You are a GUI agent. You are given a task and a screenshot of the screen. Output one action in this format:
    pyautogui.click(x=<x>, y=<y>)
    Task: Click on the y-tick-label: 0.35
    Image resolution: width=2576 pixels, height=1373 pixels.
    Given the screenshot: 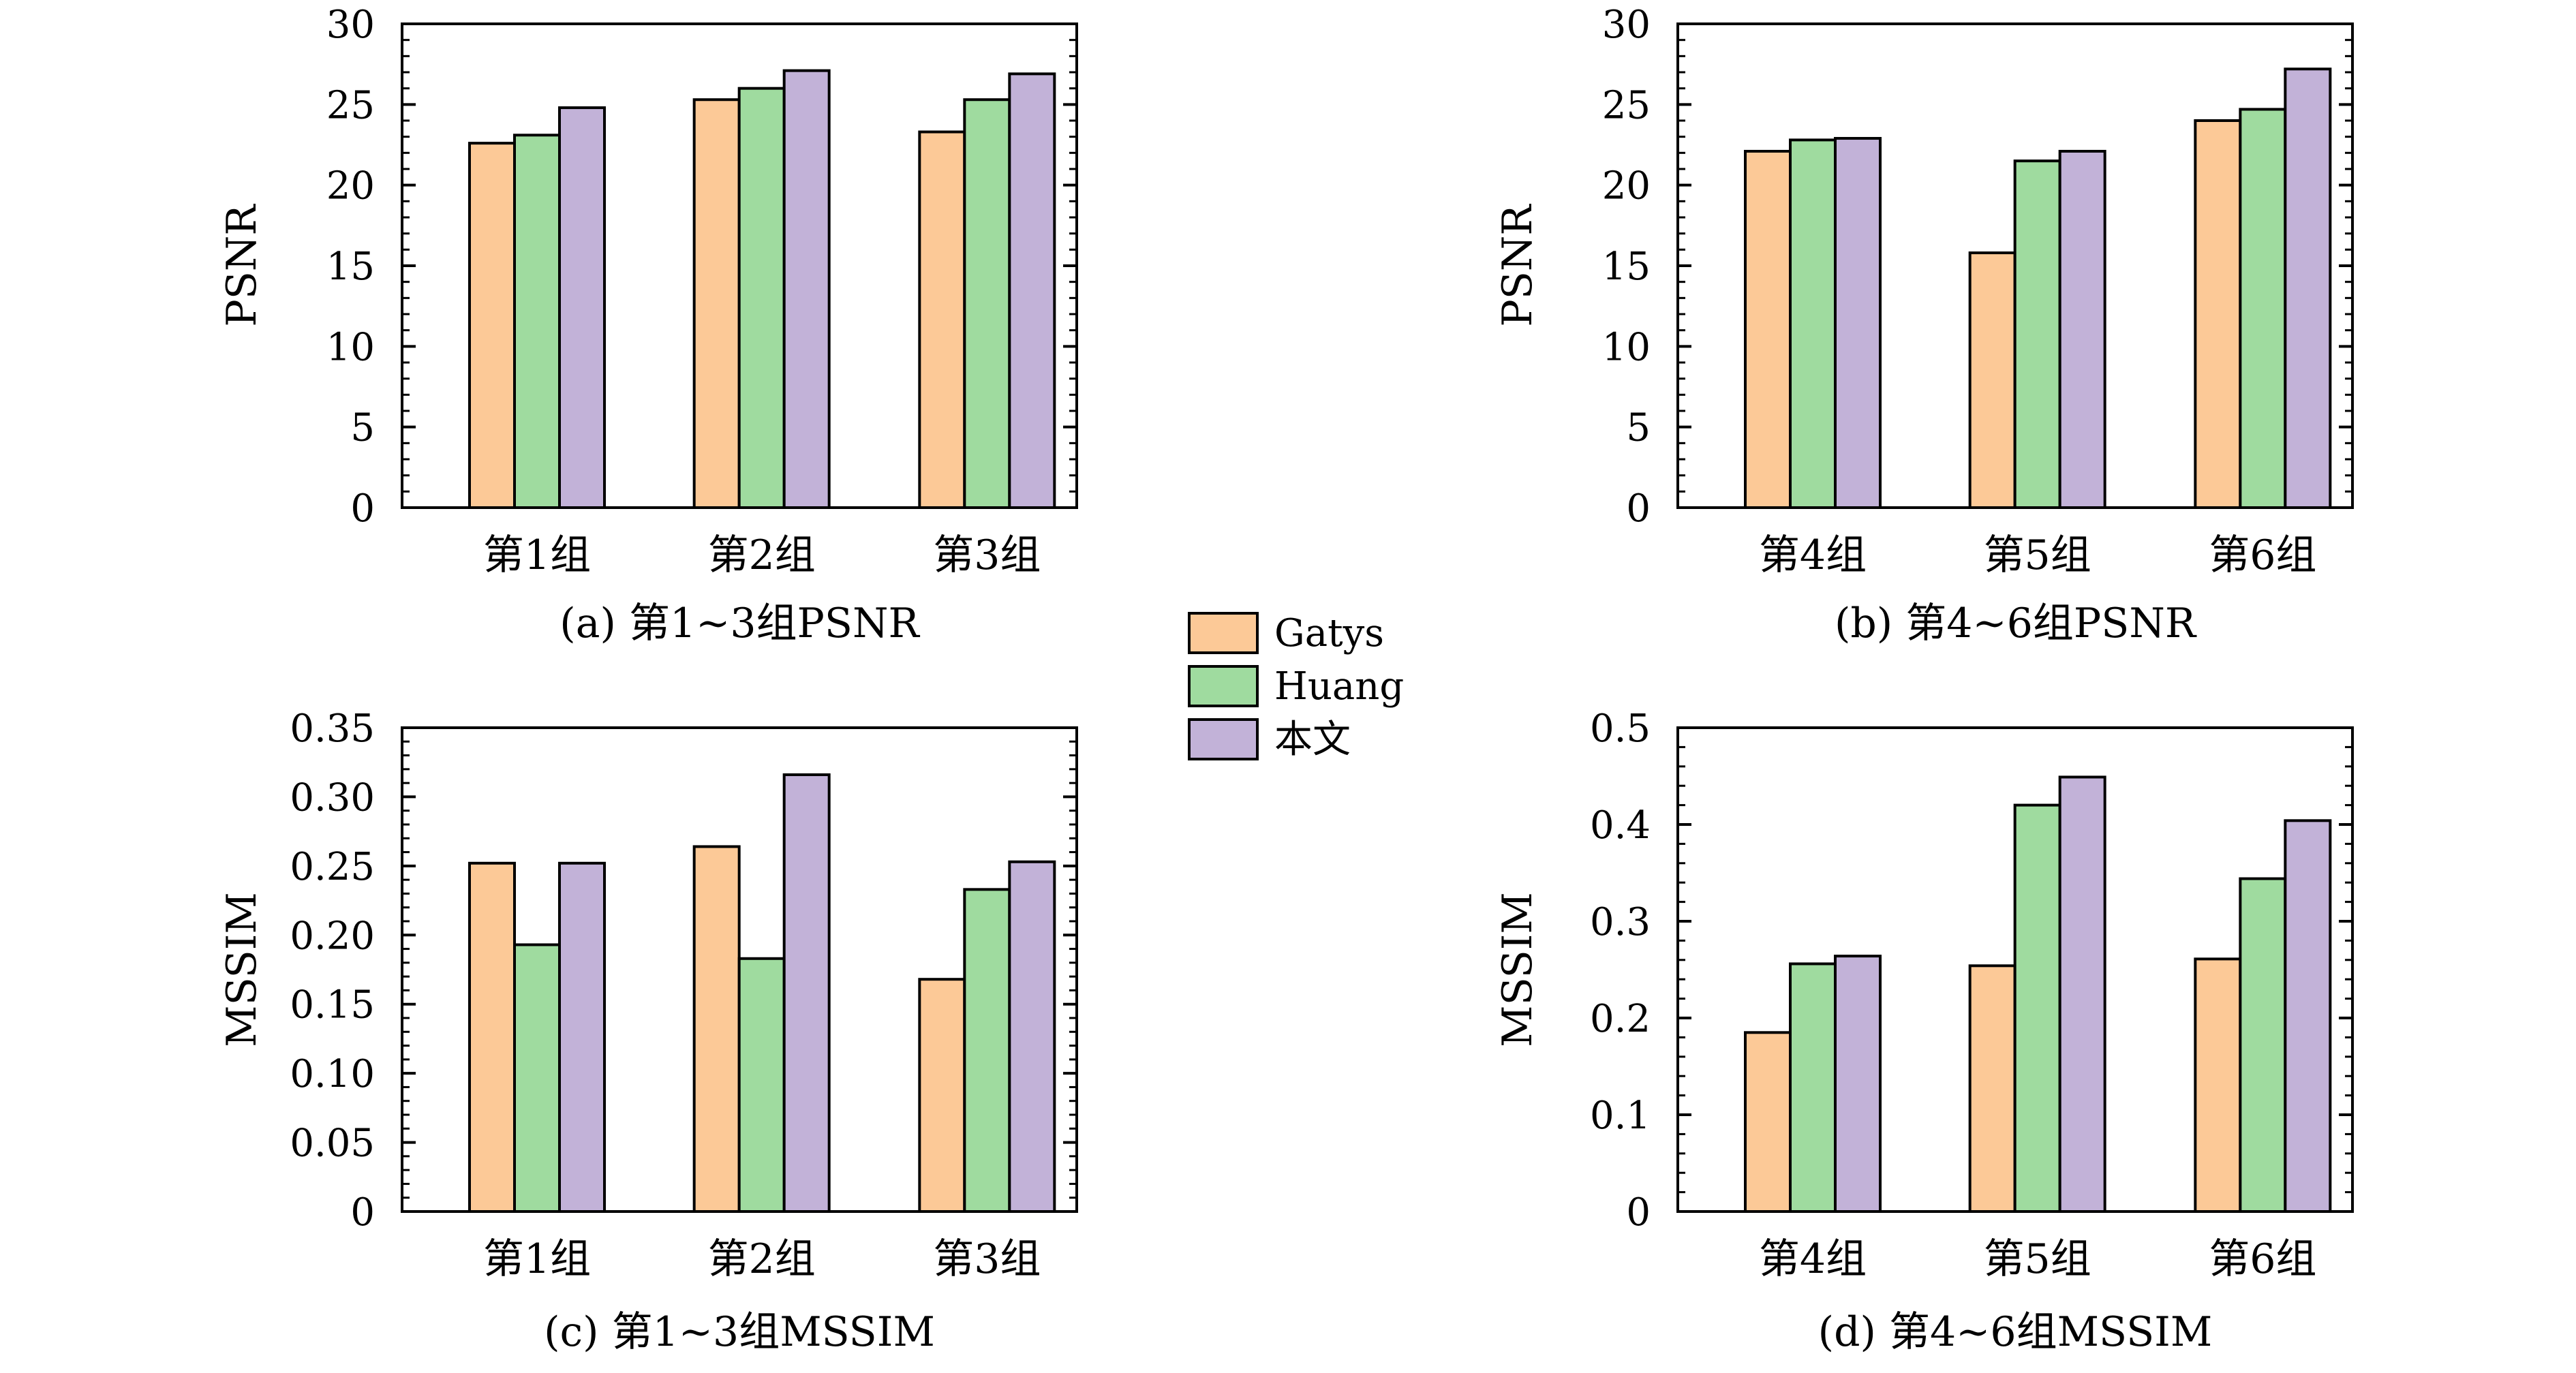 What is the action you would take?
    pyautogui.click(x=332, y=729)
    